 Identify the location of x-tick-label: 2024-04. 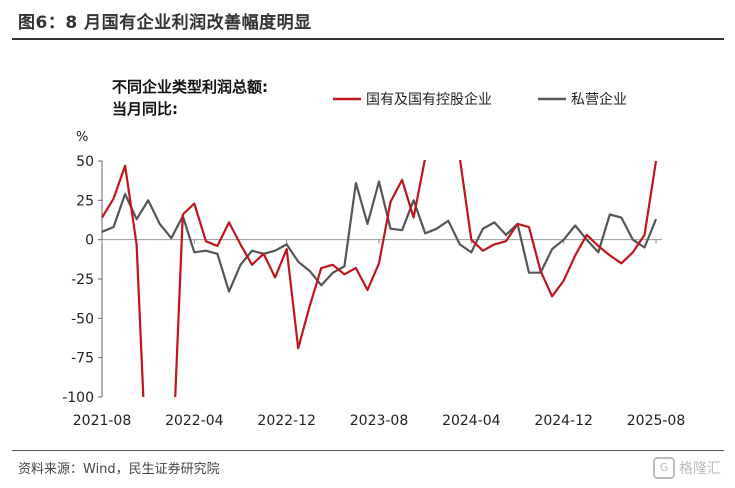
(471, 421).